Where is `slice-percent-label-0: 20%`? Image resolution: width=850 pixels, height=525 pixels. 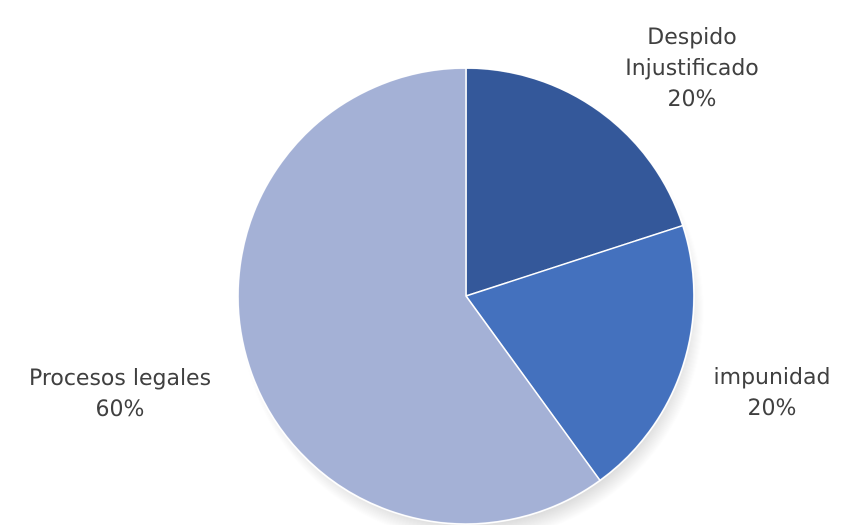 slice-percent-label-0: 20% is located at coordinates (692, 99).